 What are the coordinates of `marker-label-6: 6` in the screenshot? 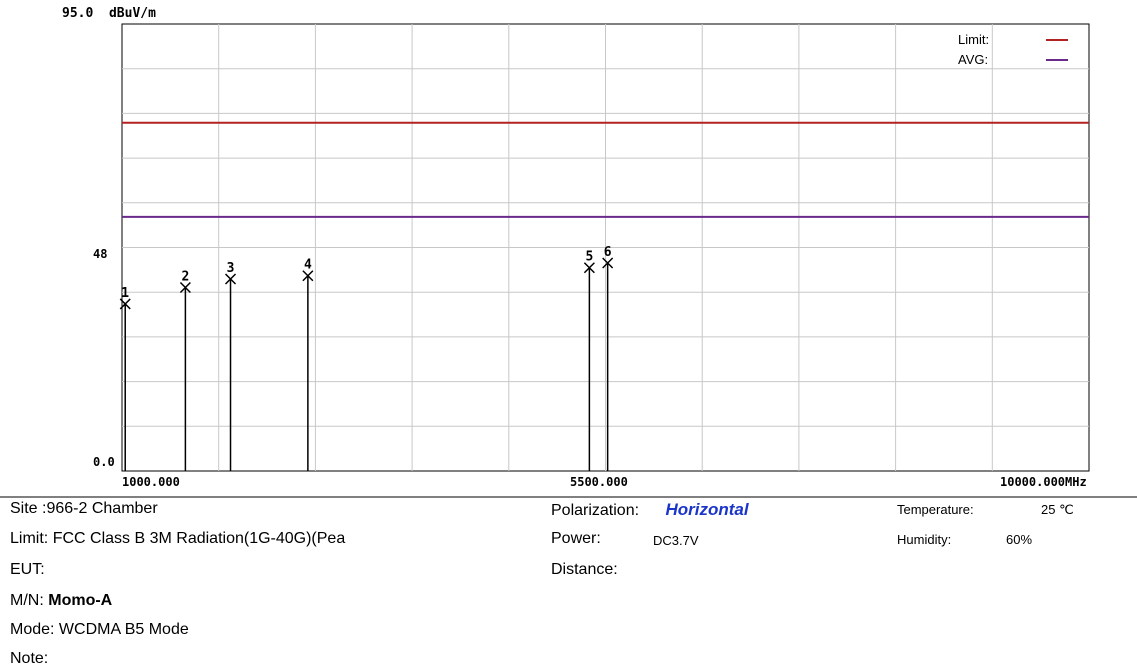 It's located at (608, 252).